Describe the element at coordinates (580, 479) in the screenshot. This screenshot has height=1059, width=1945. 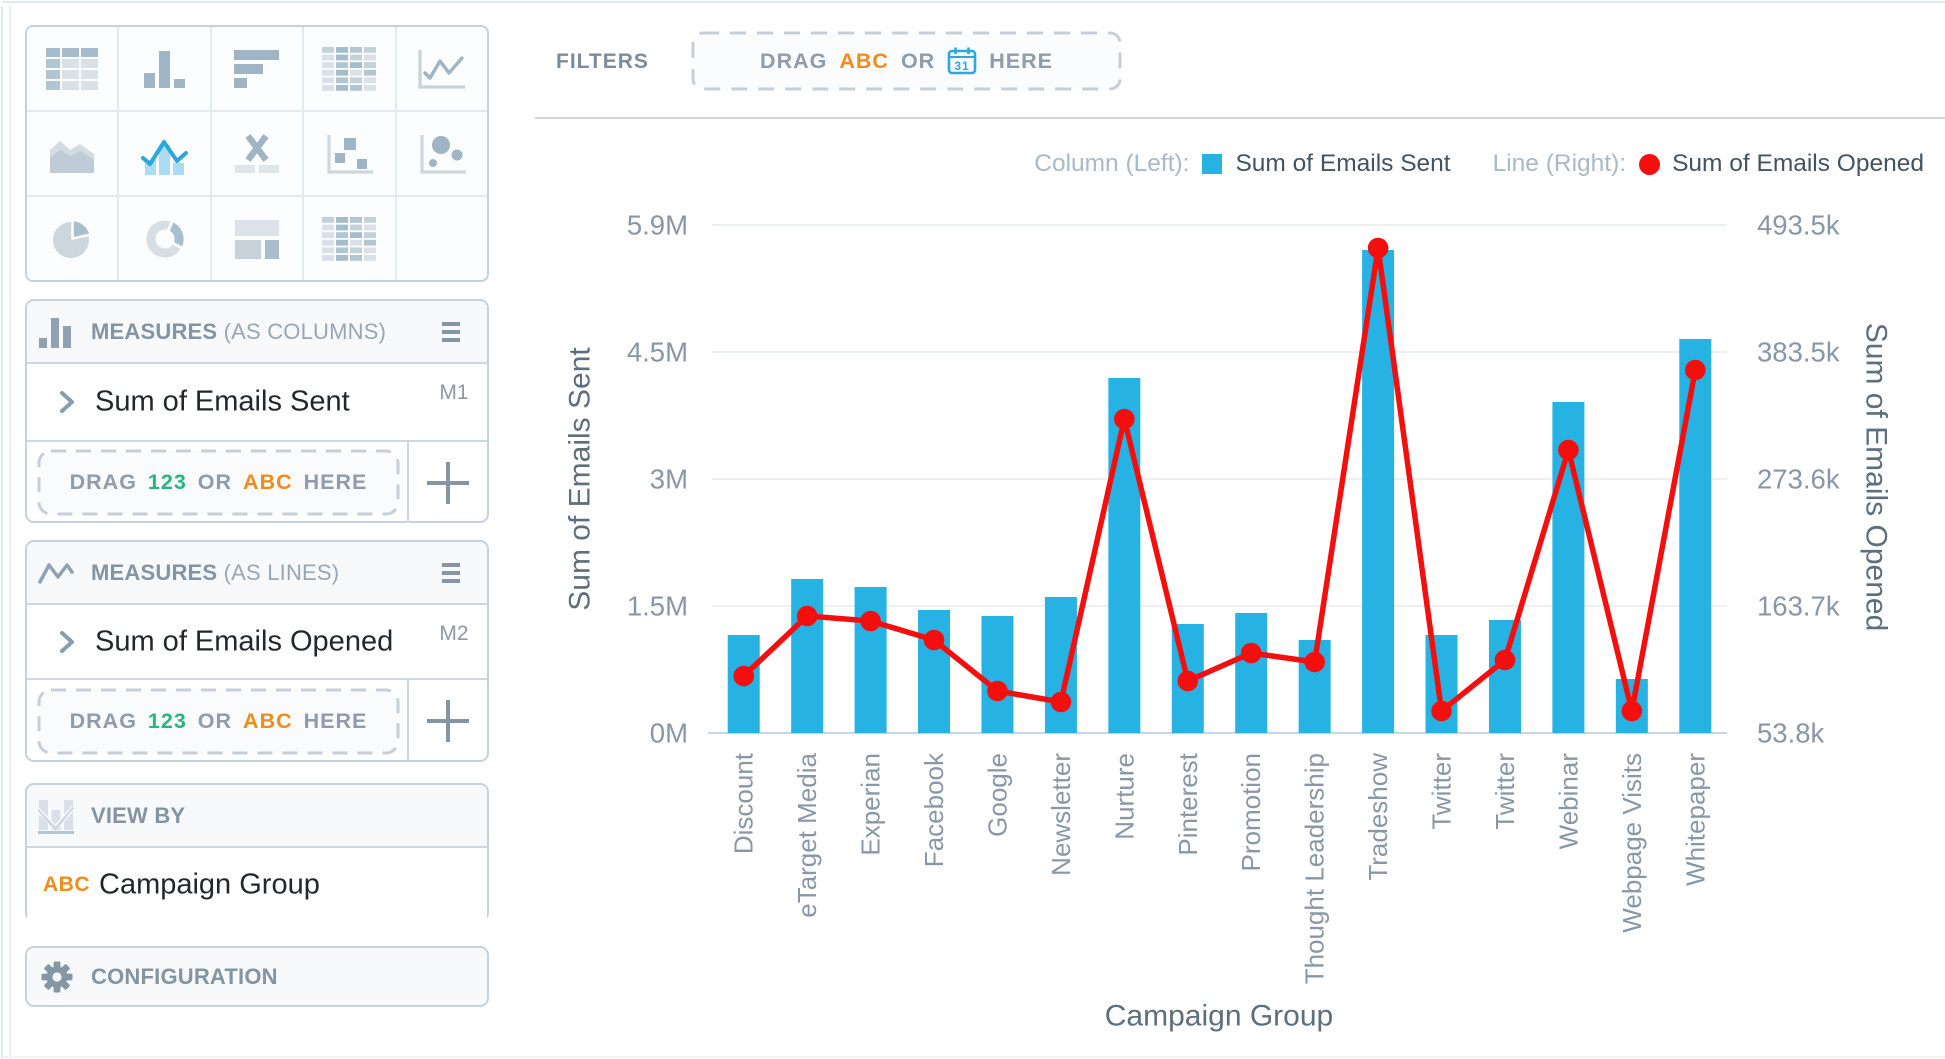
I see `svg-text: Sum of Emails Sent` at that location.